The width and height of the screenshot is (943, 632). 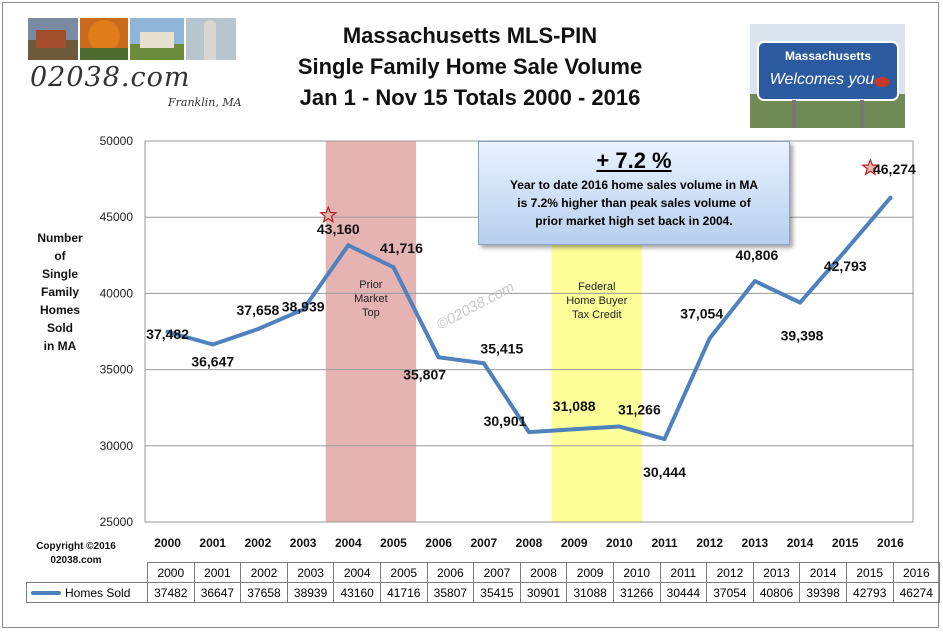 What do you see at coordinates (497, 592) in the screenshot?
I see `data-table-value-cell: 35415` at bounding box center [497, 592].